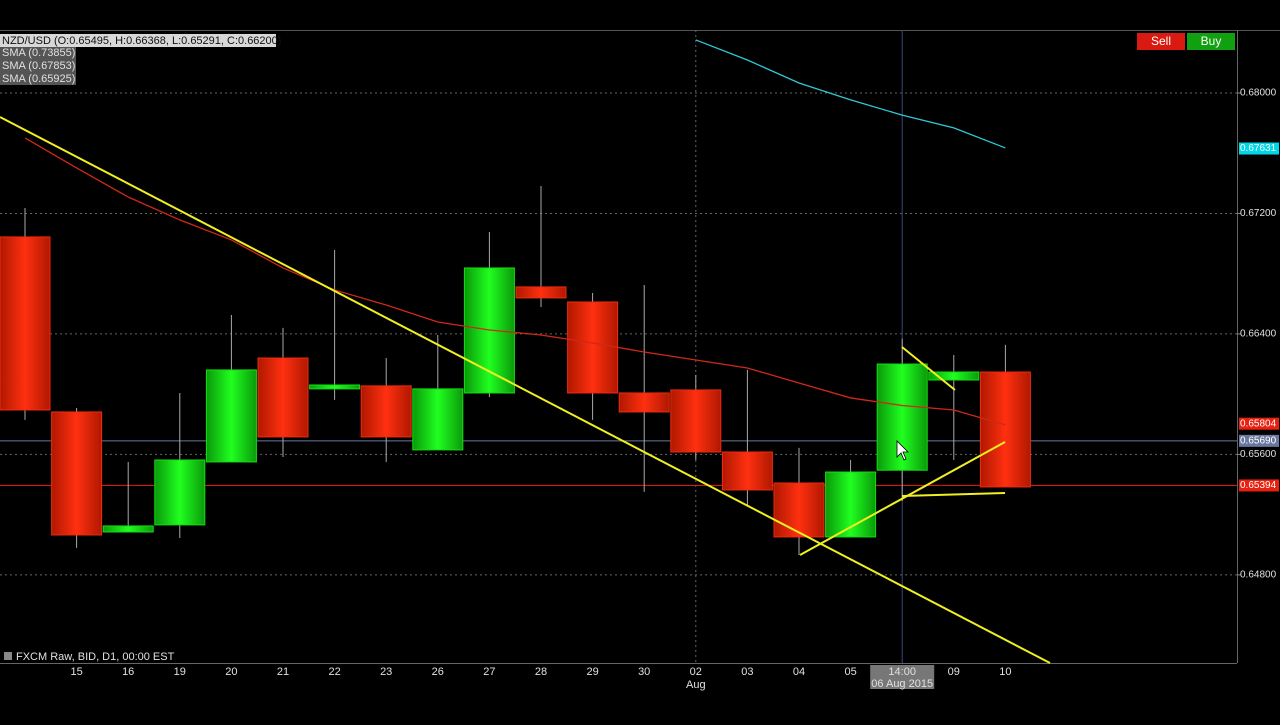 The width and height of the screenshot is (1280, 725). Describe the element at coordinates (438, 672) in the screenshot. I see `x-tick-label: 26` at that location.